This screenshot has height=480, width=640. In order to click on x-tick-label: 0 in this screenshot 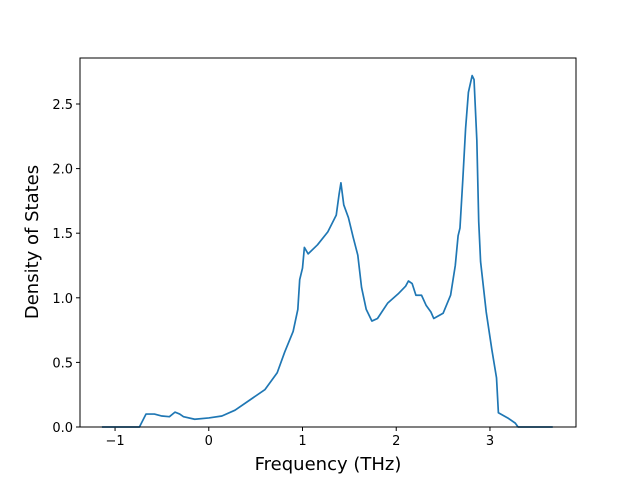, I will do `click(209, 441)`.